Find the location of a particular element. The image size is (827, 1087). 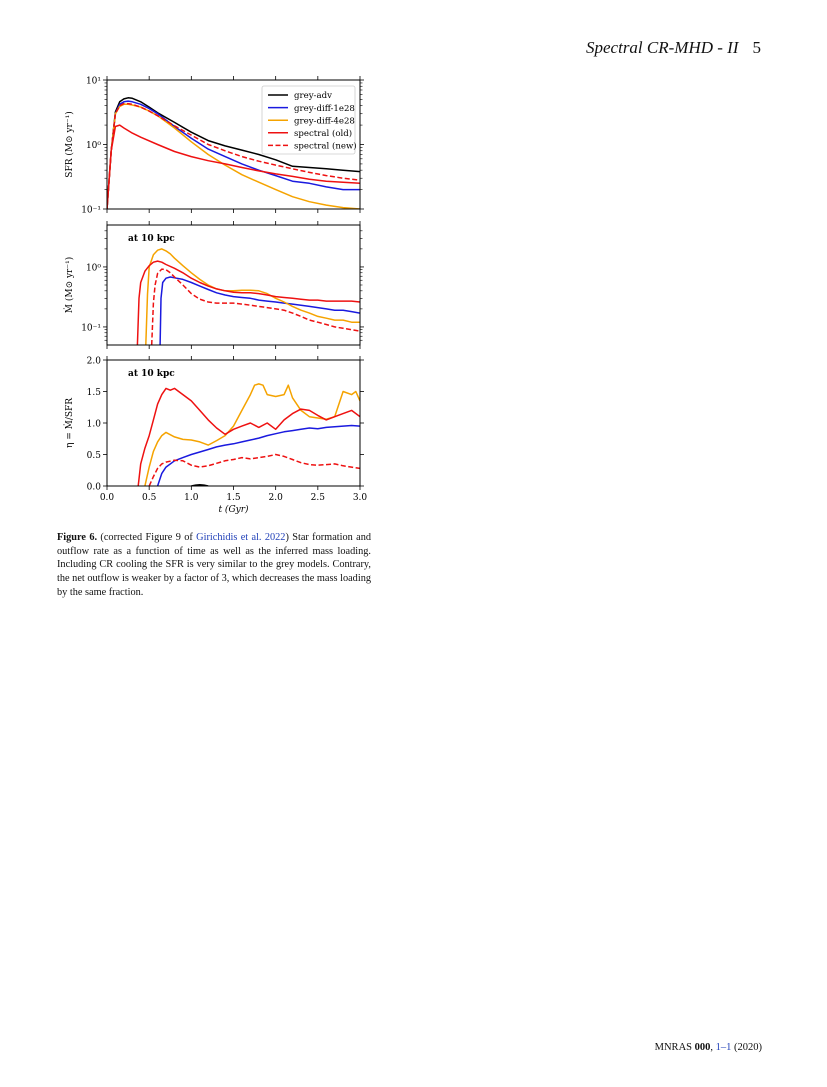

legend-entry: grey-diff-4e28 is located at coordinates (324, 121).